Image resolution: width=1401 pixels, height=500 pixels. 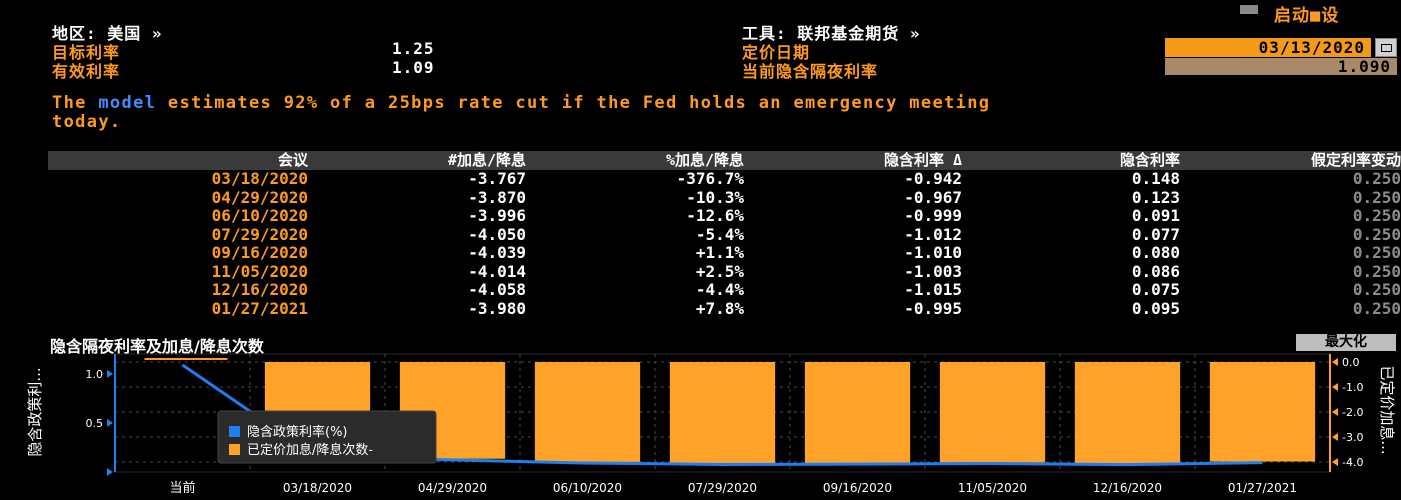 I want to click on launch-button: 启动■设, so click(x=1307, y=16).